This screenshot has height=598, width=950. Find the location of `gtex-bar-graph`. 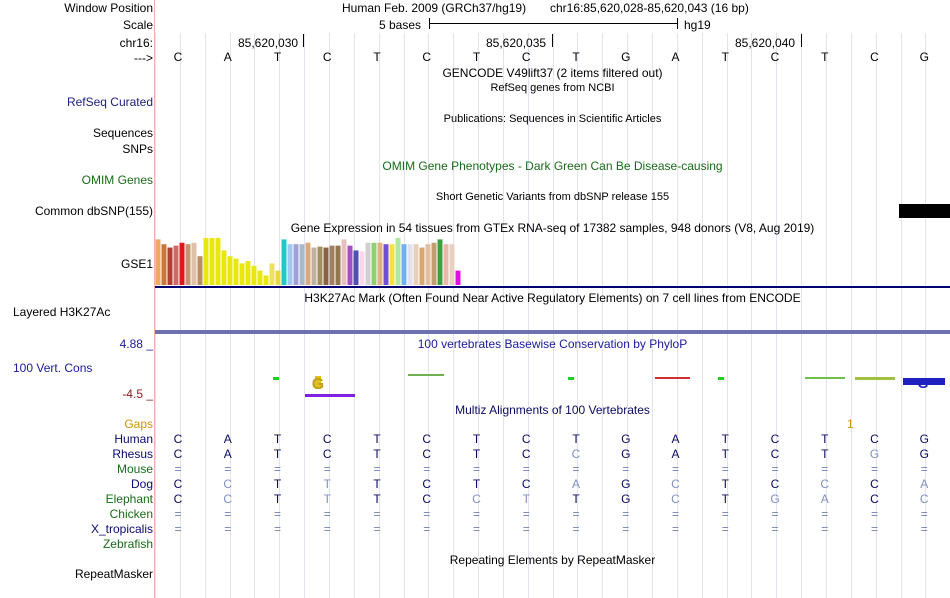

gtex-bar-graph is located at coordinates (552, 263).